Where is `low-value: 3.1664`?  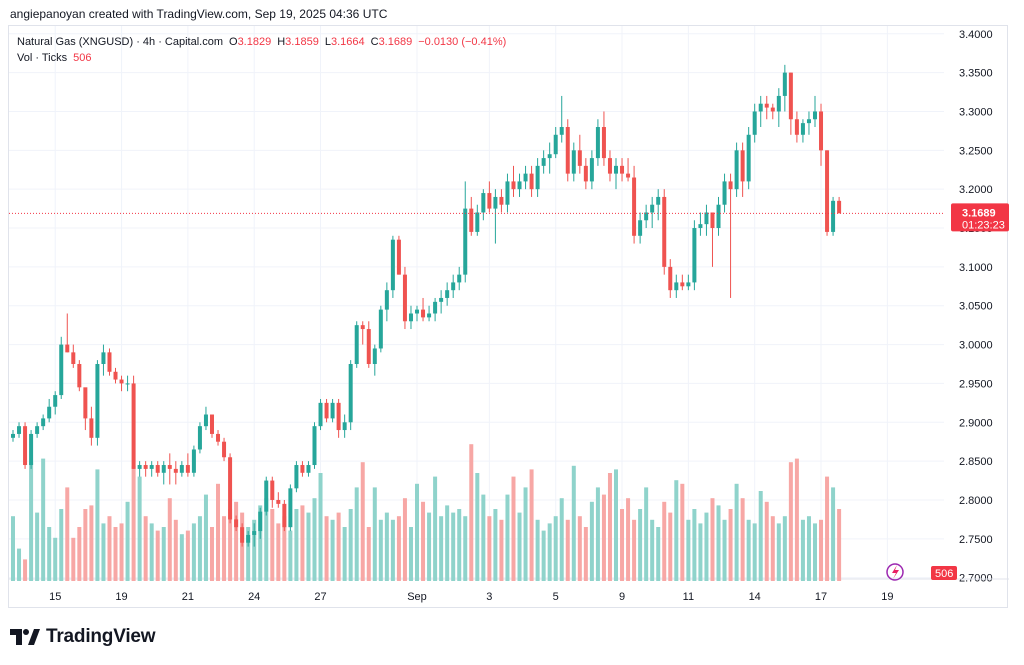 low-value: 3.1664 is located at coordinates (347, 42).